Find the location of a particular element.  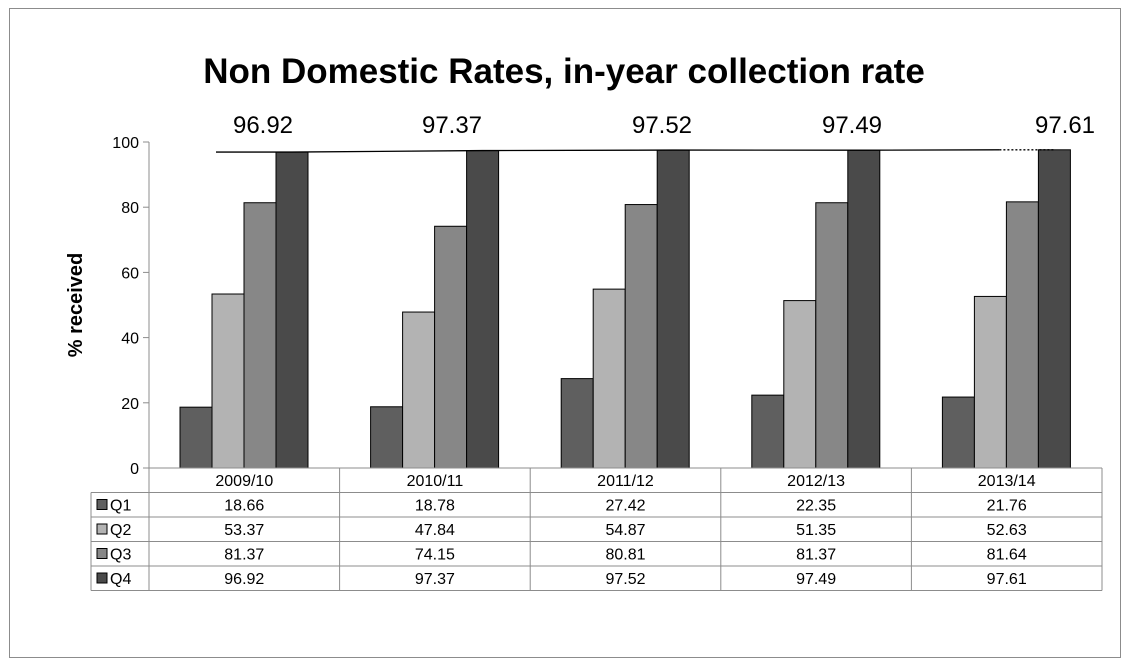

table-cell: 27.42 is located at coordinates (625, 506).